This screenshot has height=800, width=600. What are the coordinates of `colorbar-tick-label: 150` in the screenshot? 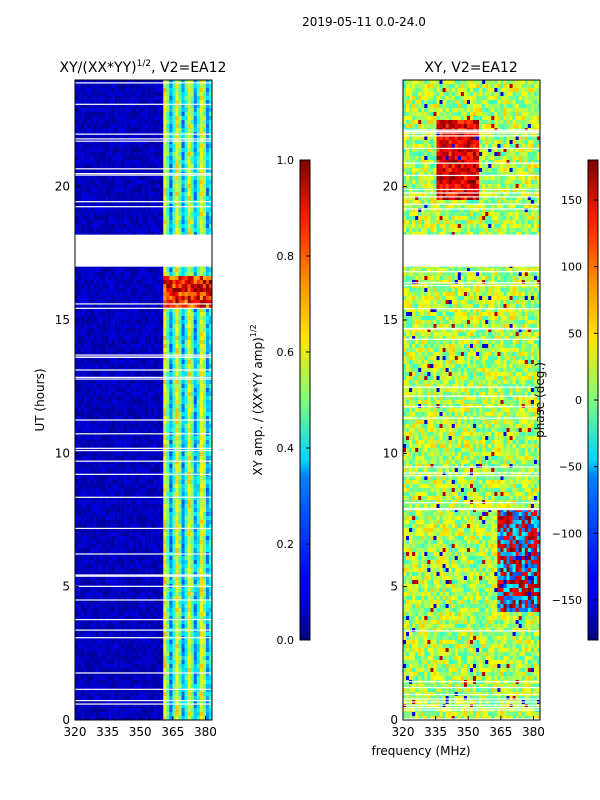 It's located at (571, 200).